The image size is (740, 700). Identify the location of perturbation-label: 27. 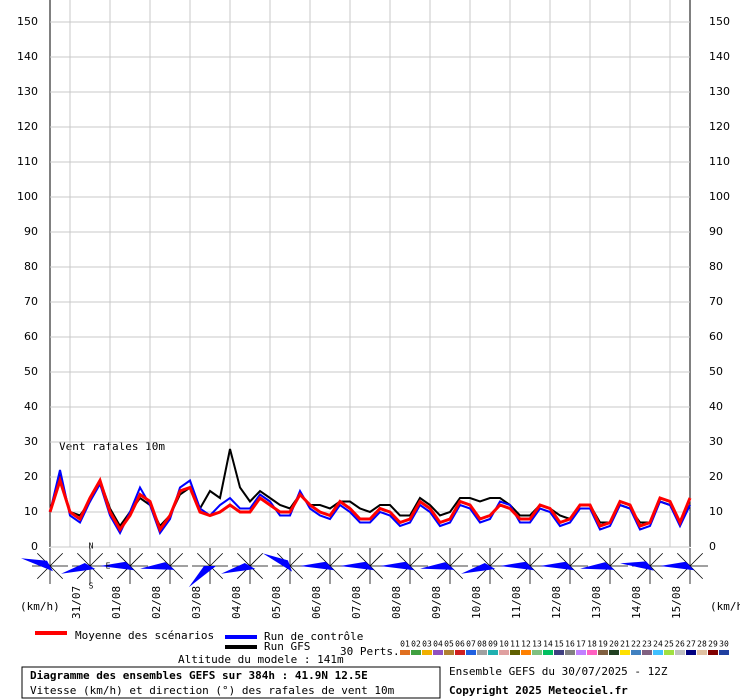
(691, 644).